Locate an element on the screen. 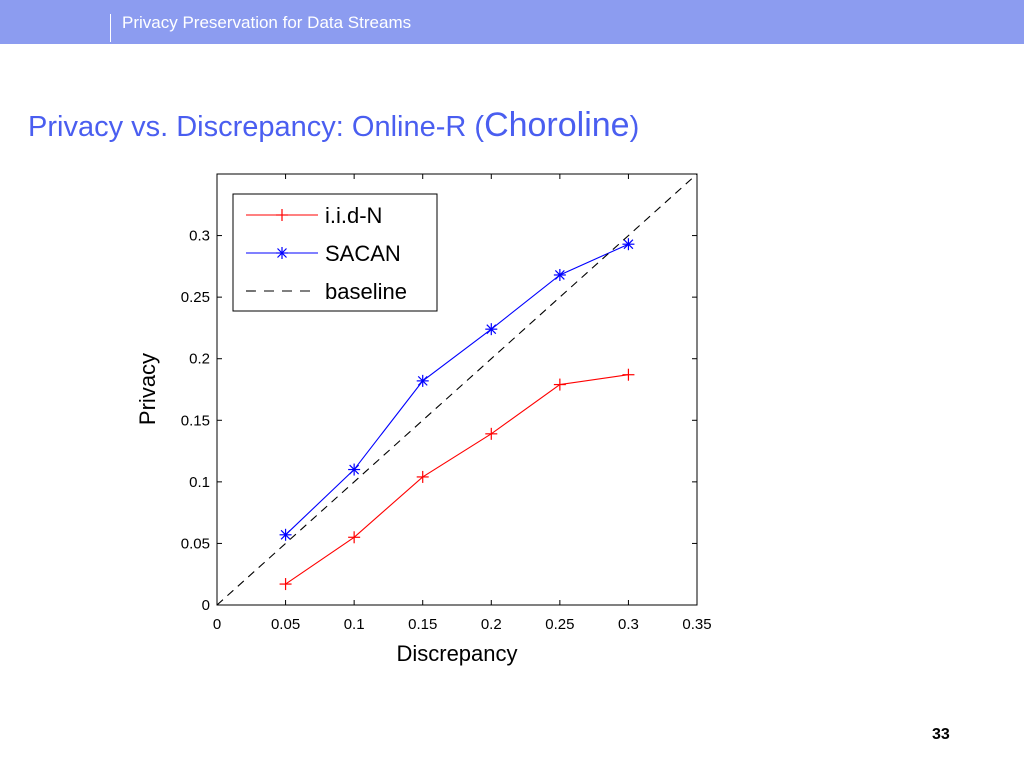 This screenshot has height=768, width=1024. page-number: 33 is located at coordinates (941, 734).